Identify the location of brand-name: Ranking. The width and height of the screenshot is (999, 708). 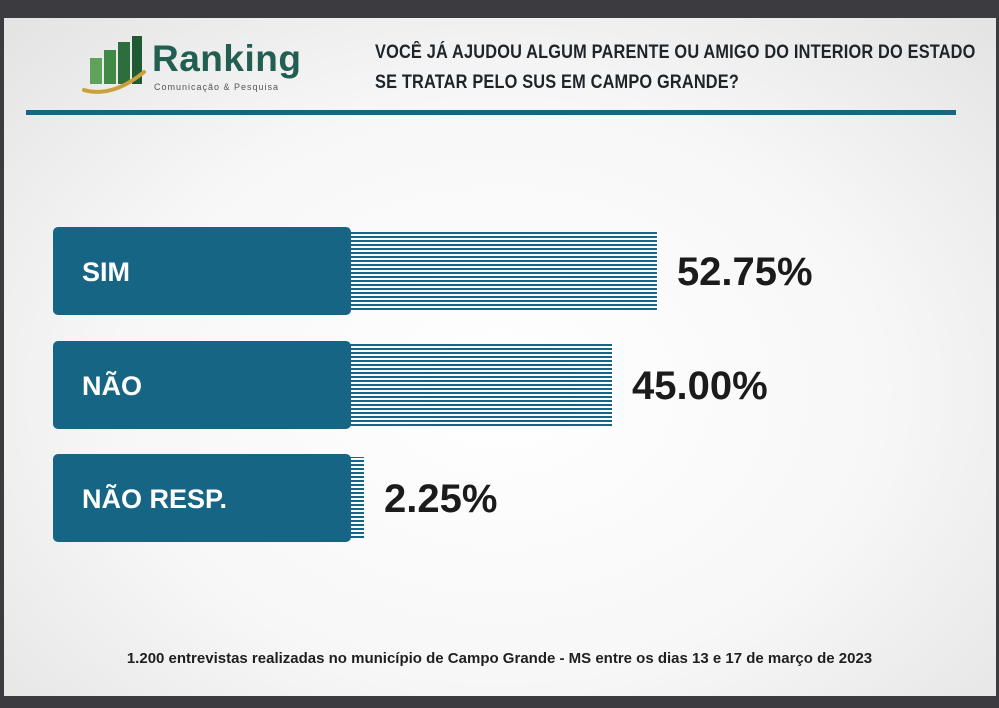
(227, 58).